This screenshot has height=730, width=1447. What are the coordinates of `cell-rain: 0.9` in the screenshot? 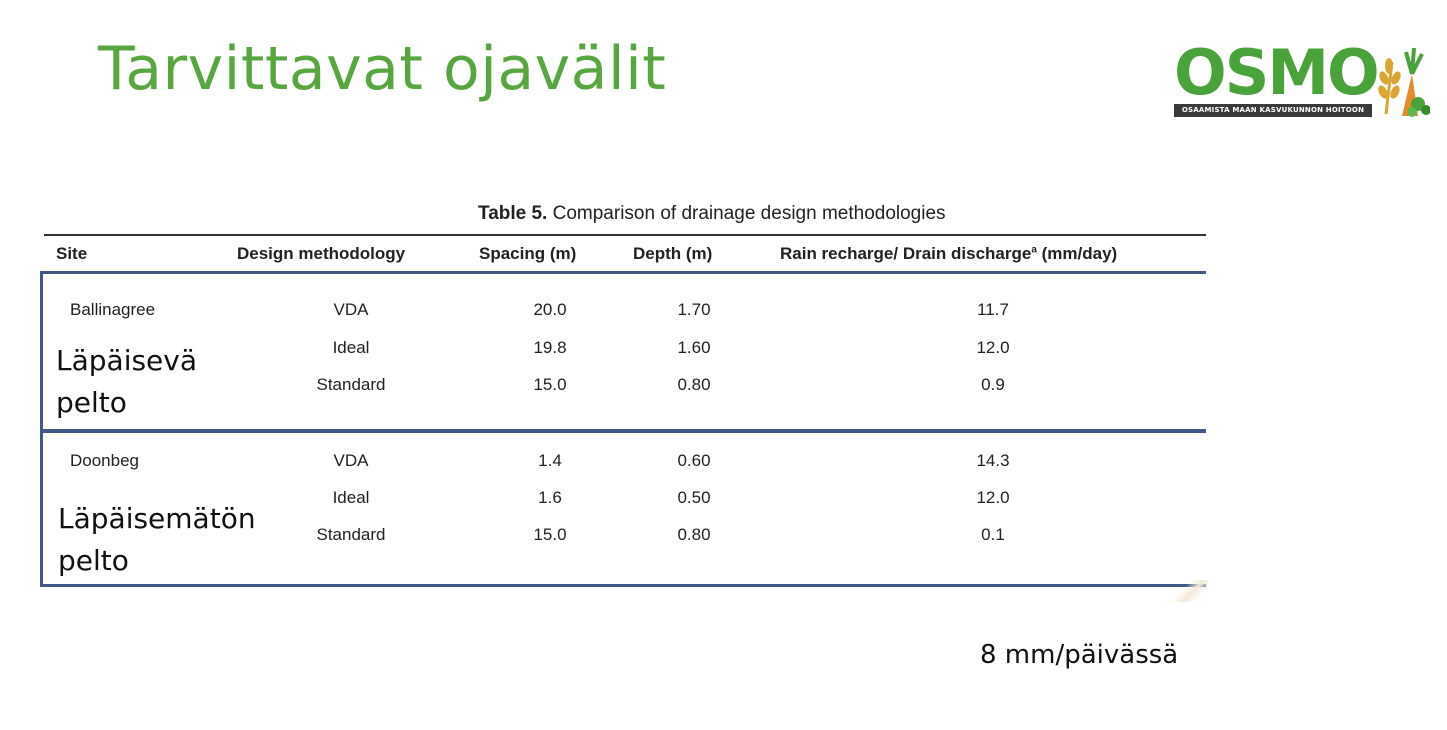 It's located at (993, 384).